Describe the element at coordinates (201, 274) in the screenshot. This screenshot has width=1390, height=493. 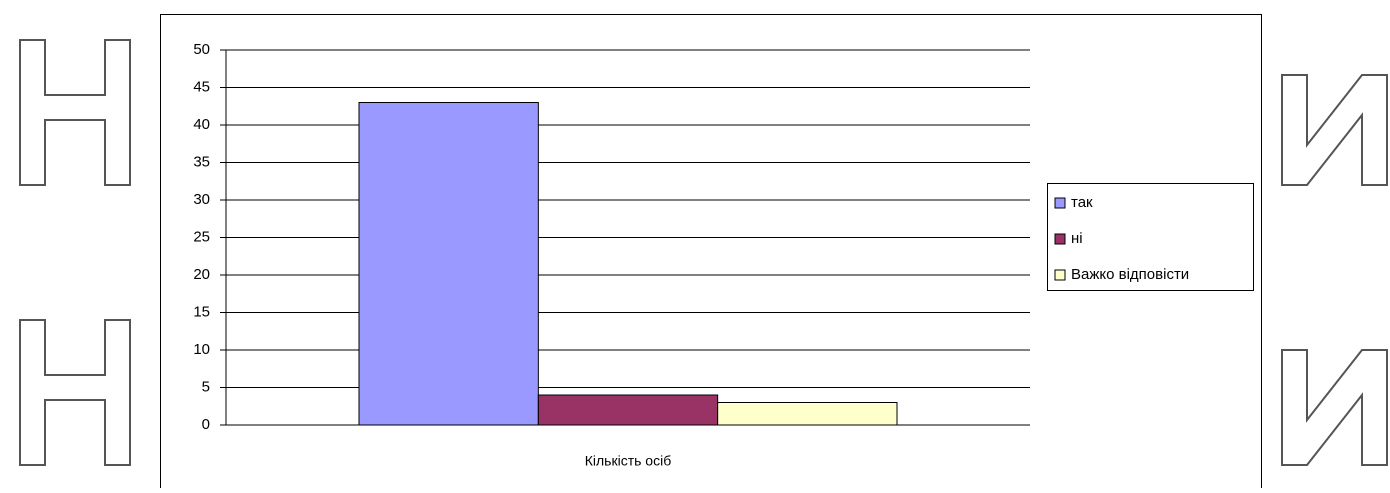
I see `y-tick-label: 20` at that location.